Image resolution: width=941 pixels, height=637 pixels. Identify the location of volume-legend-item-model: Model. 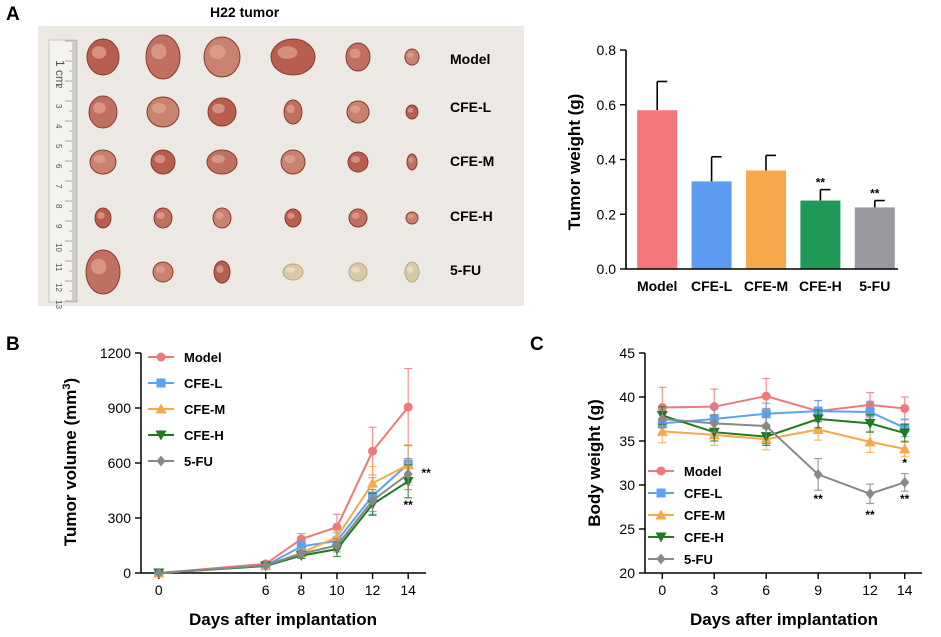
(185, 357).